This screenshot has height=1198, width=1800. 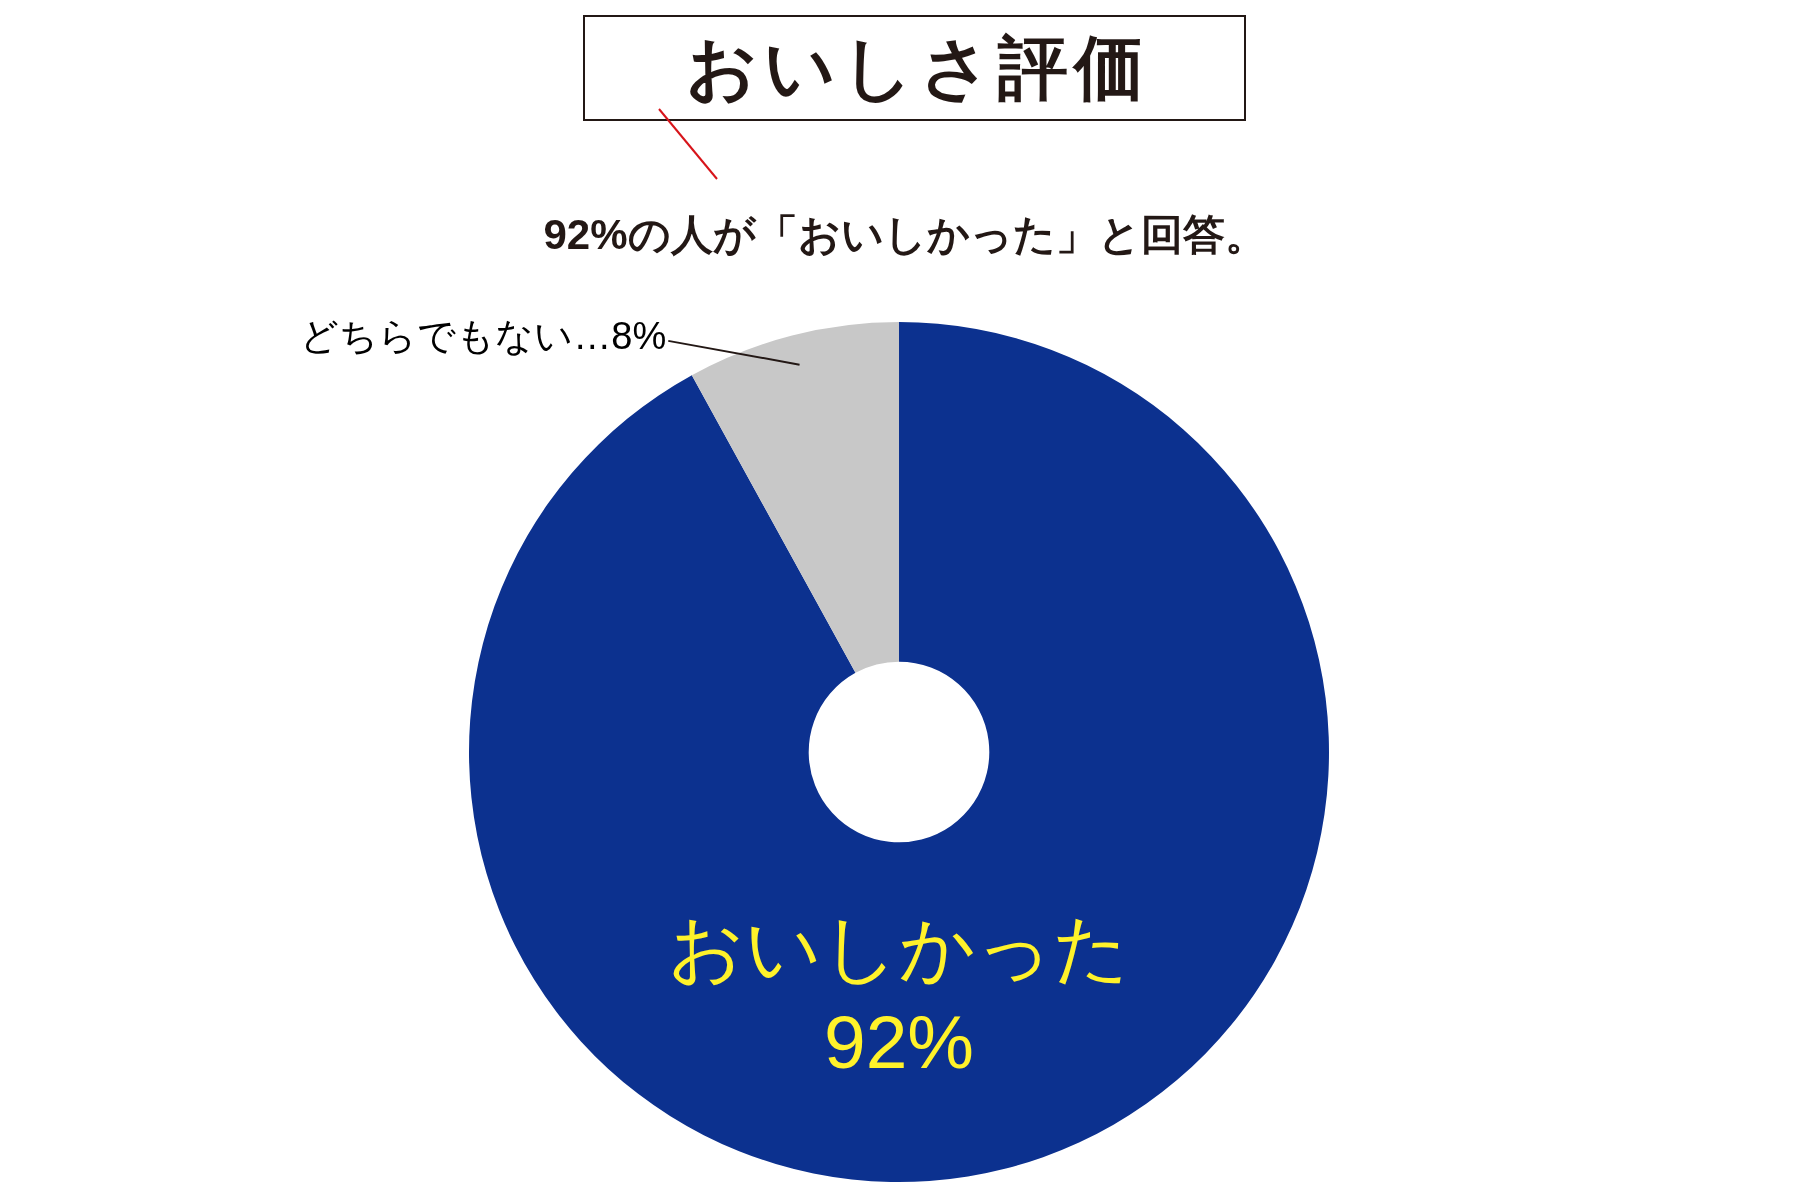 I want to click on chart-title: おいしさ評価, so click(x=917, y=68).